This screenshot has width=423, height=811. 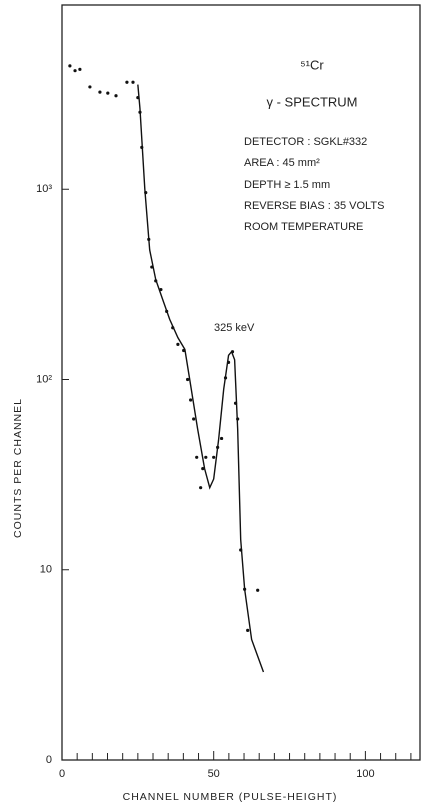 I want to click on y-axis-title: COUNTS PER CHANNEL, so click(x=18, y=468).